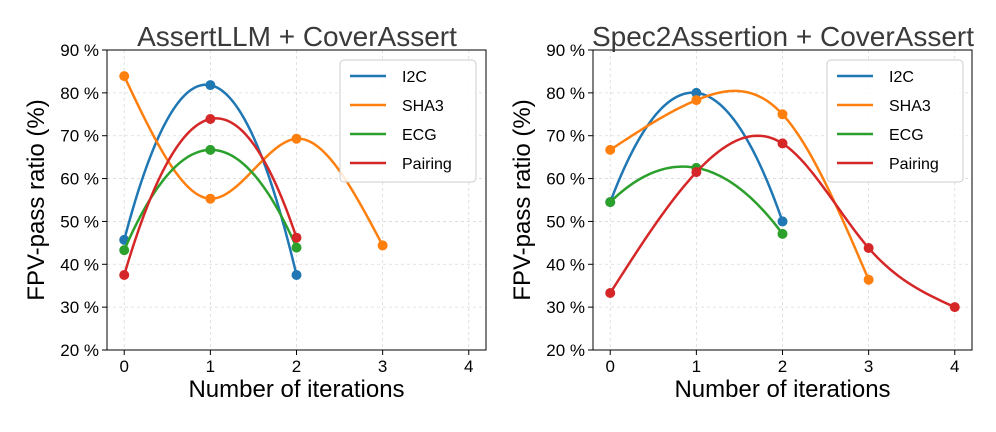 The height and width of the screenshot is (432, 996). I want to click on chart-title: Spec2Assertion + CoverAssert, so click(783, 36).